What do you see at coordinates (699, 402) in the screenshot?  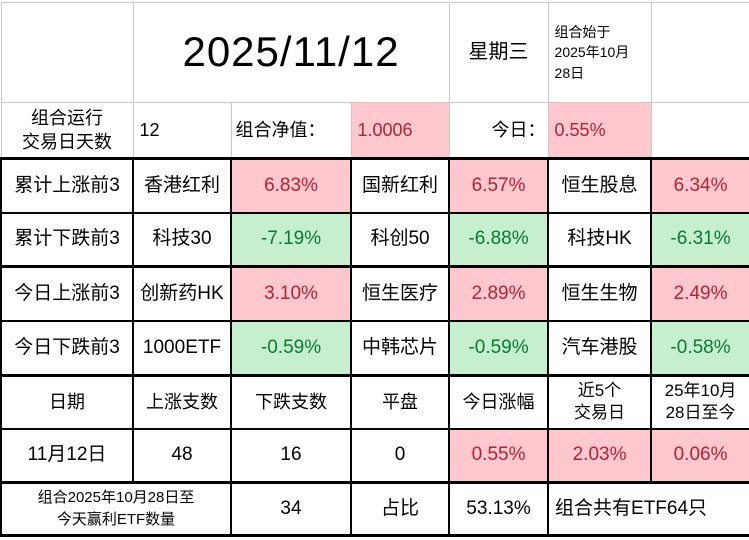 I see `col-header-since-start: 25年10月 28日至今` at bounding box center [699, 402].